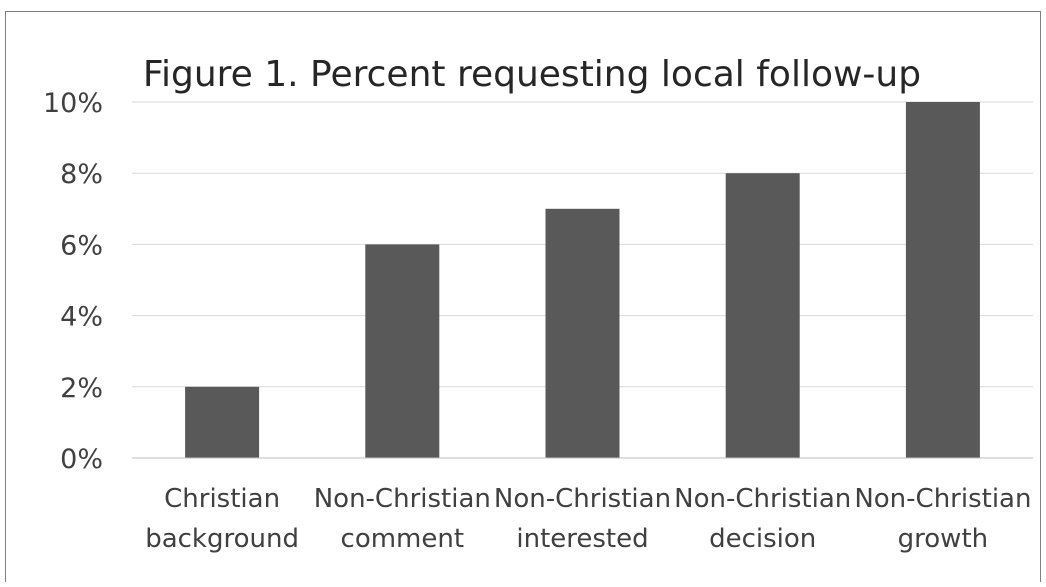 The height and width of the screenshot is (587, 1046). Describe the element at coordinates (81, 245) in the screenshot. I see `y-tick-label: 6%` at that location.